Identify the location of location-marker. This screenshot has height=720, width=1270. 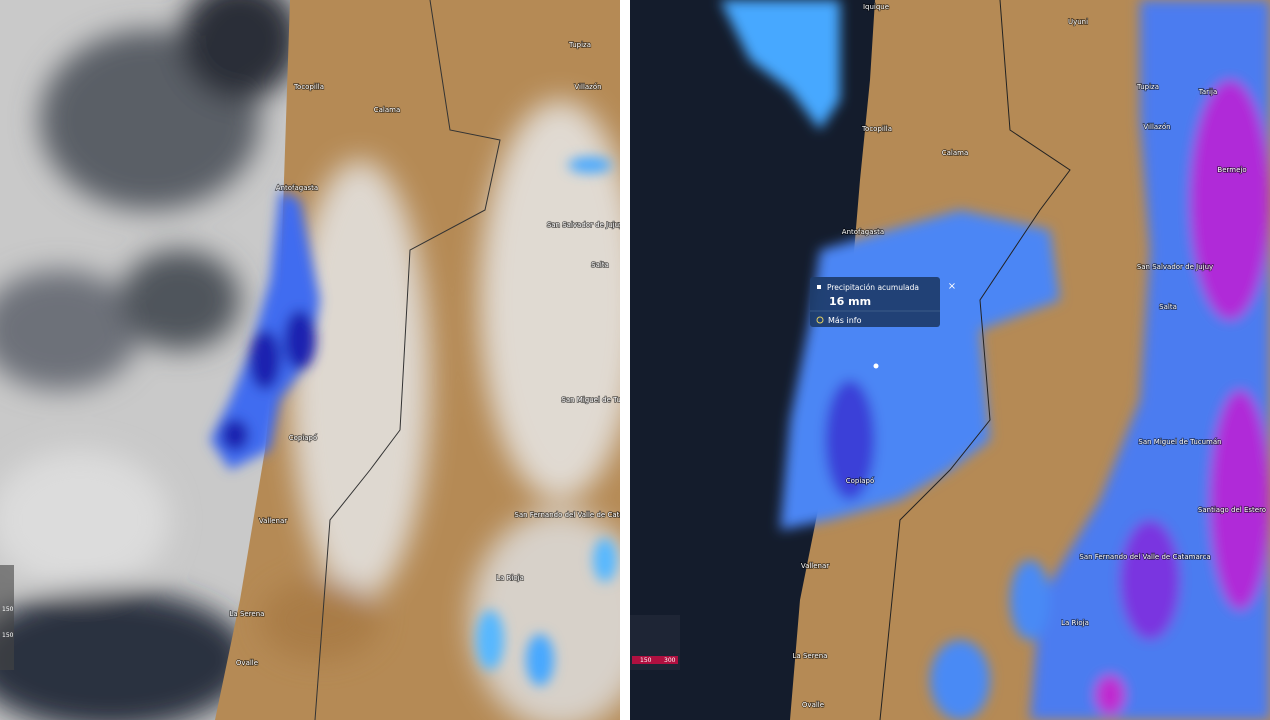
(876, 366).